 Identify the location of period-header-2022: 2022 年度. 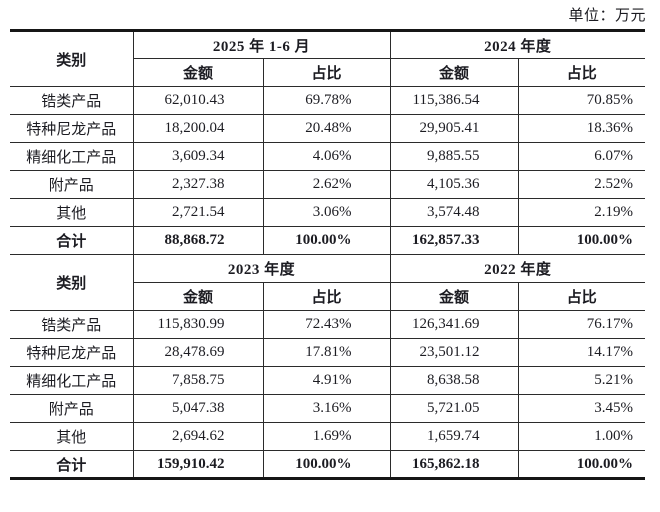
(517, 268).